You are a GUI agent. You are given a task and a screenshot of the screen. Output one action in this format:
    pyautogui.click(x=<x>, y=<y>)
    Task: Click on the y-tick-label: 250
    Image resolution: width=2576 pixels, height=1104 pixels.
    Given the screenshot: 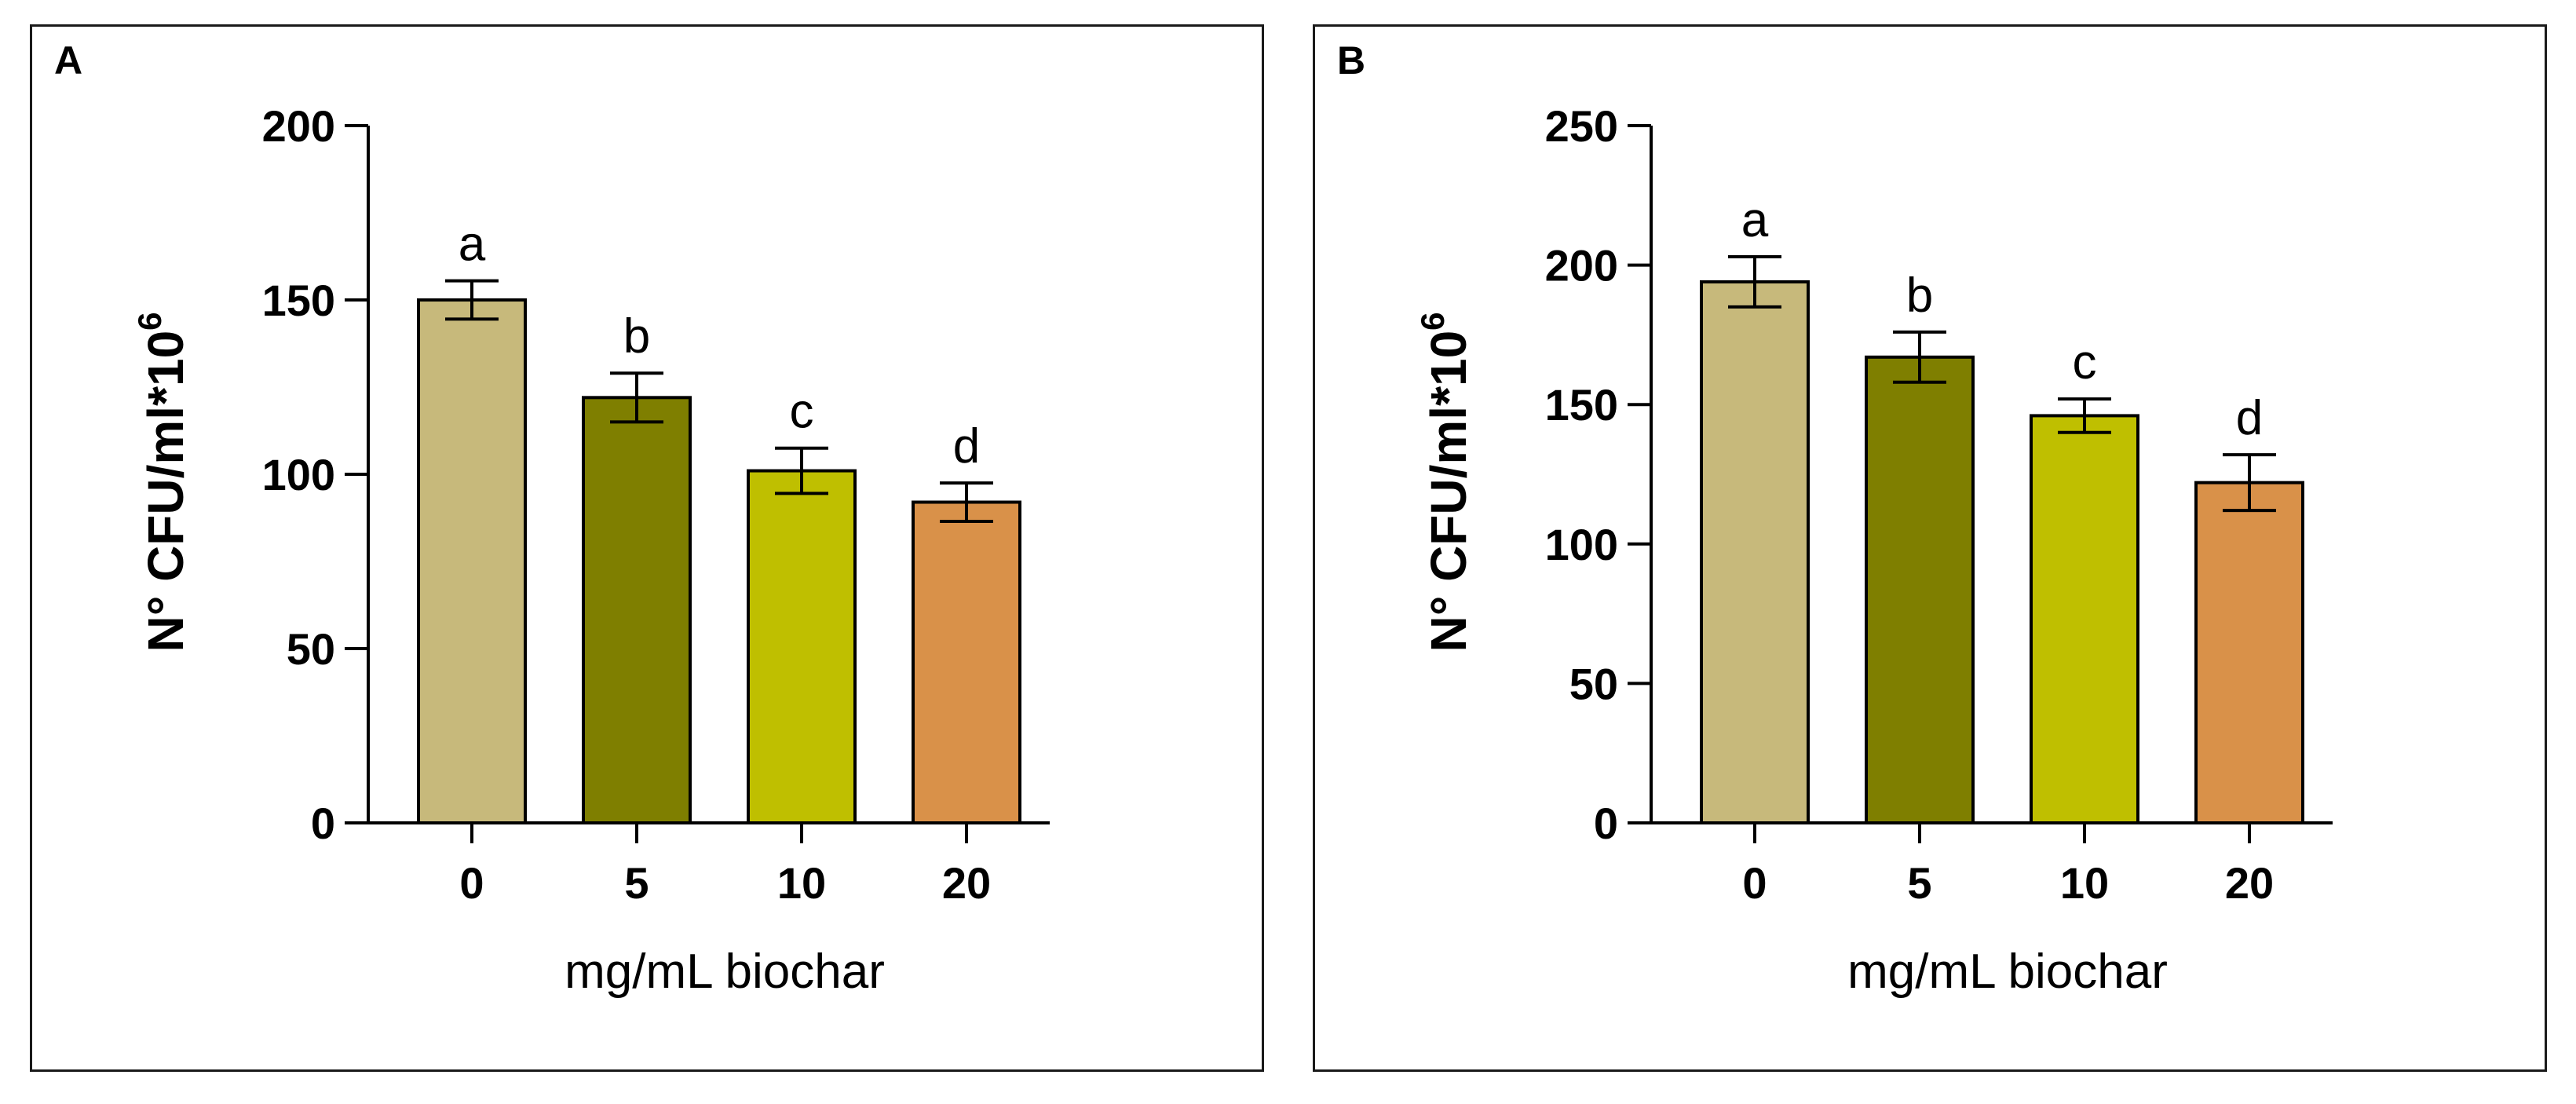 What is the action you would take?
    pyautogui.click(x=1581, y=126)
    